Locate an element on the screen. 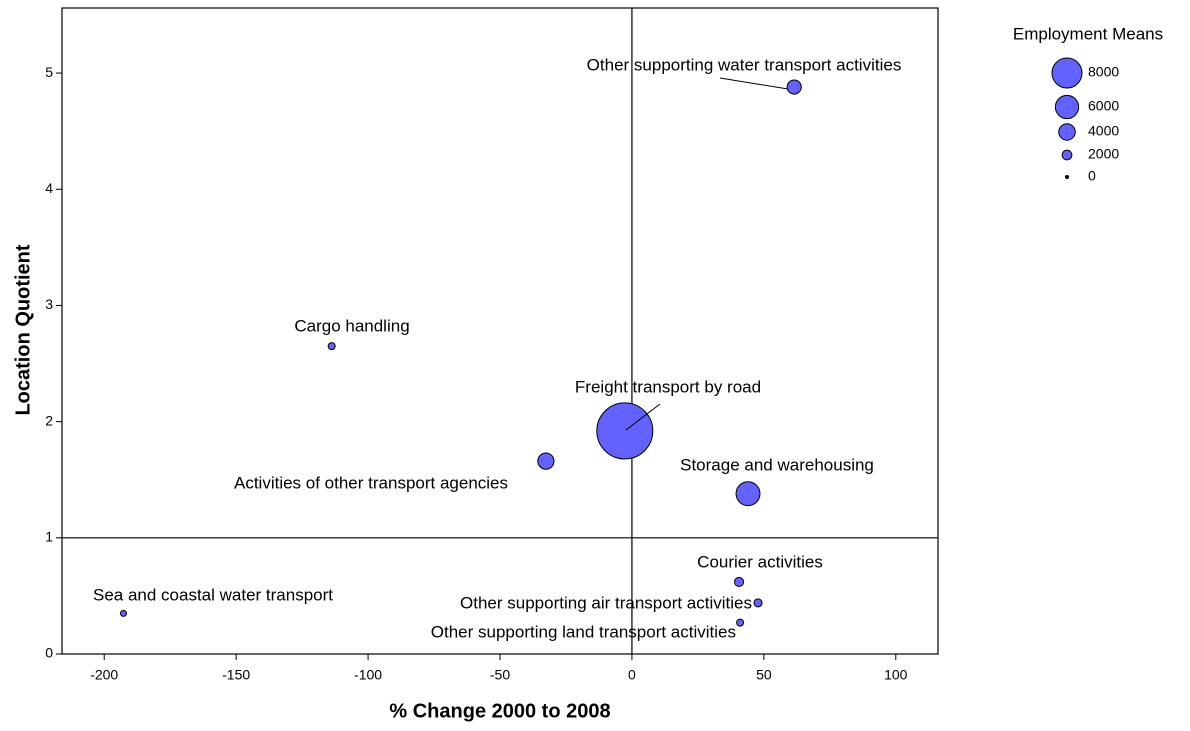  point-label: Cargo handling is located at coordinates (351, 325).